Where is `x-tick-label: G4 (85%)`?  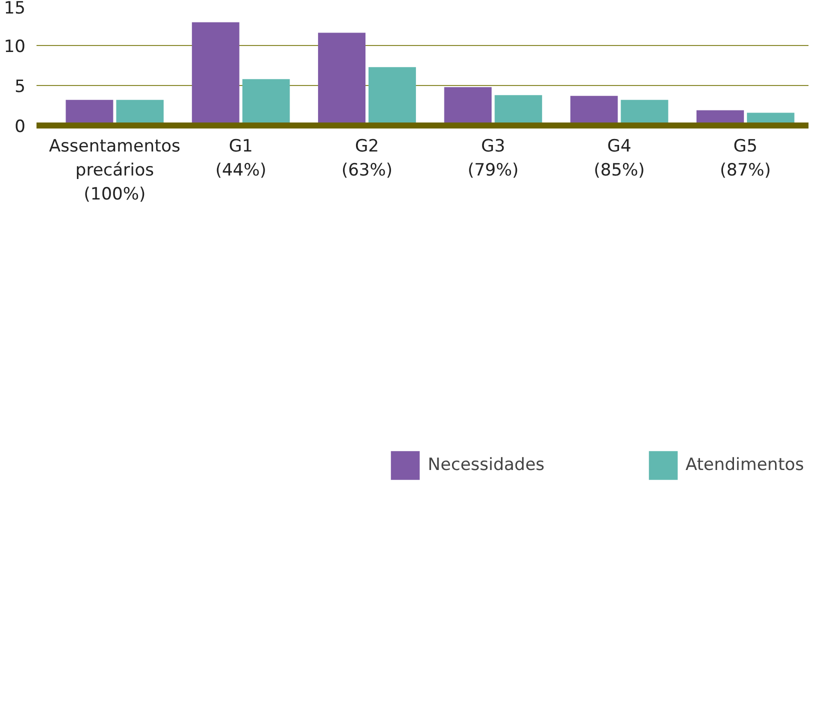 x-tick-label: G4 (85%) is located at coordinates (619, 158).